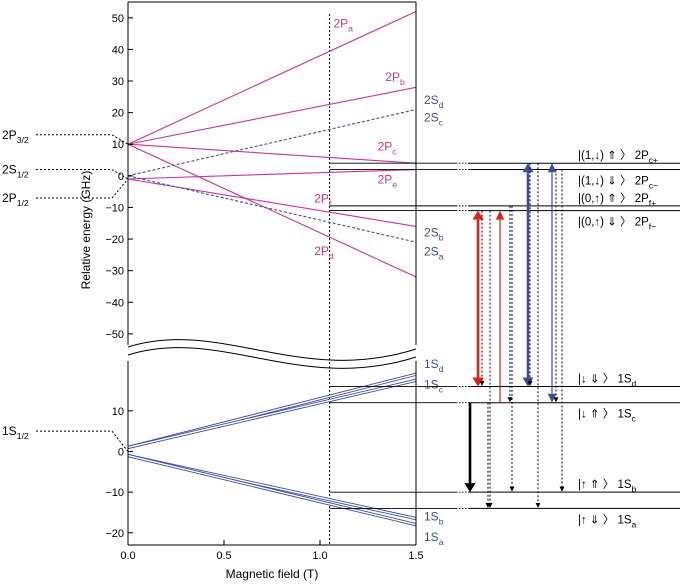 The width and height of the screenshot is (685, 587). What do you see at coordinates (272, 574) in the screenshot?
I see `x-axis-title: Magnetic field (T)` at bounding box center [272, 574].